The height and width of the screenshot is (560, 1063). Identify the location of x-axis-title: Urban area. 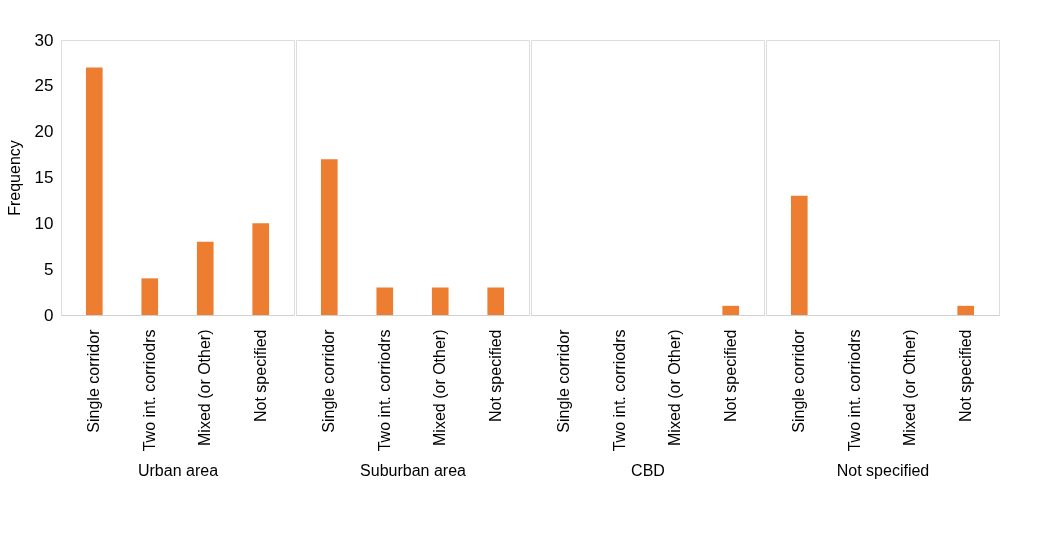
(178, 471).